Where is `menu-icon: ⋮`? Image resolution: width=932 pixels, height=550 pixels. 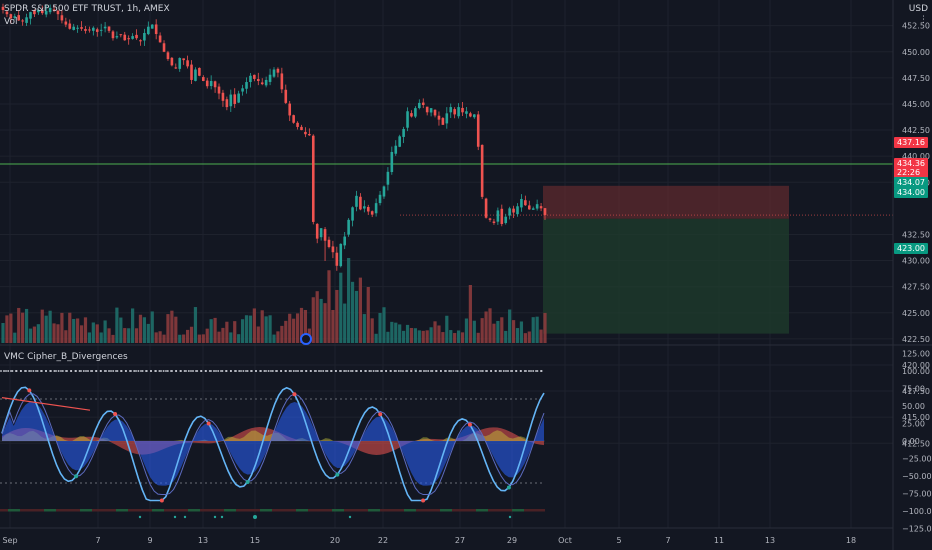
menu-icon: ⋮ is located at coordinates (923, 20).